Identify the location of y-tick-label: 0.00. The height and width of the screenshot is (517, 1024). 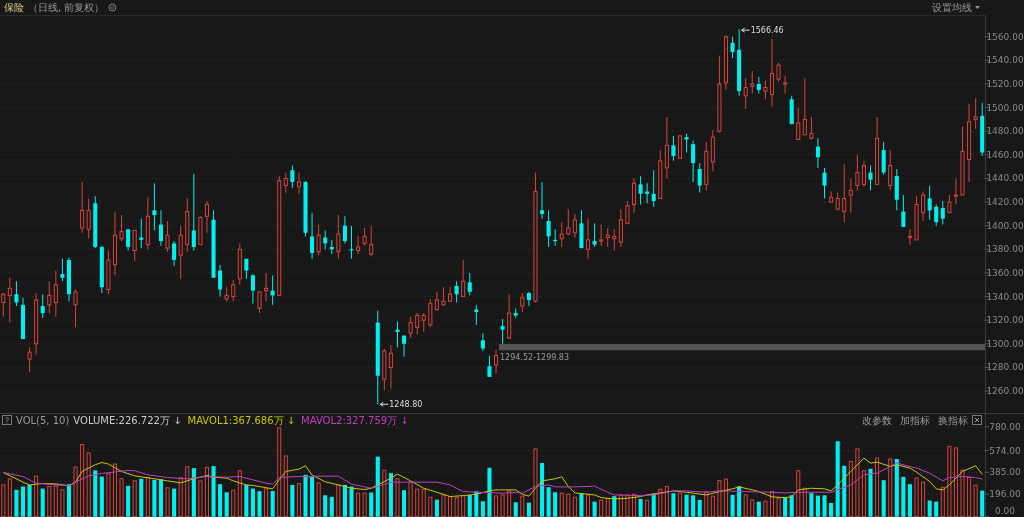
(1005, 511).